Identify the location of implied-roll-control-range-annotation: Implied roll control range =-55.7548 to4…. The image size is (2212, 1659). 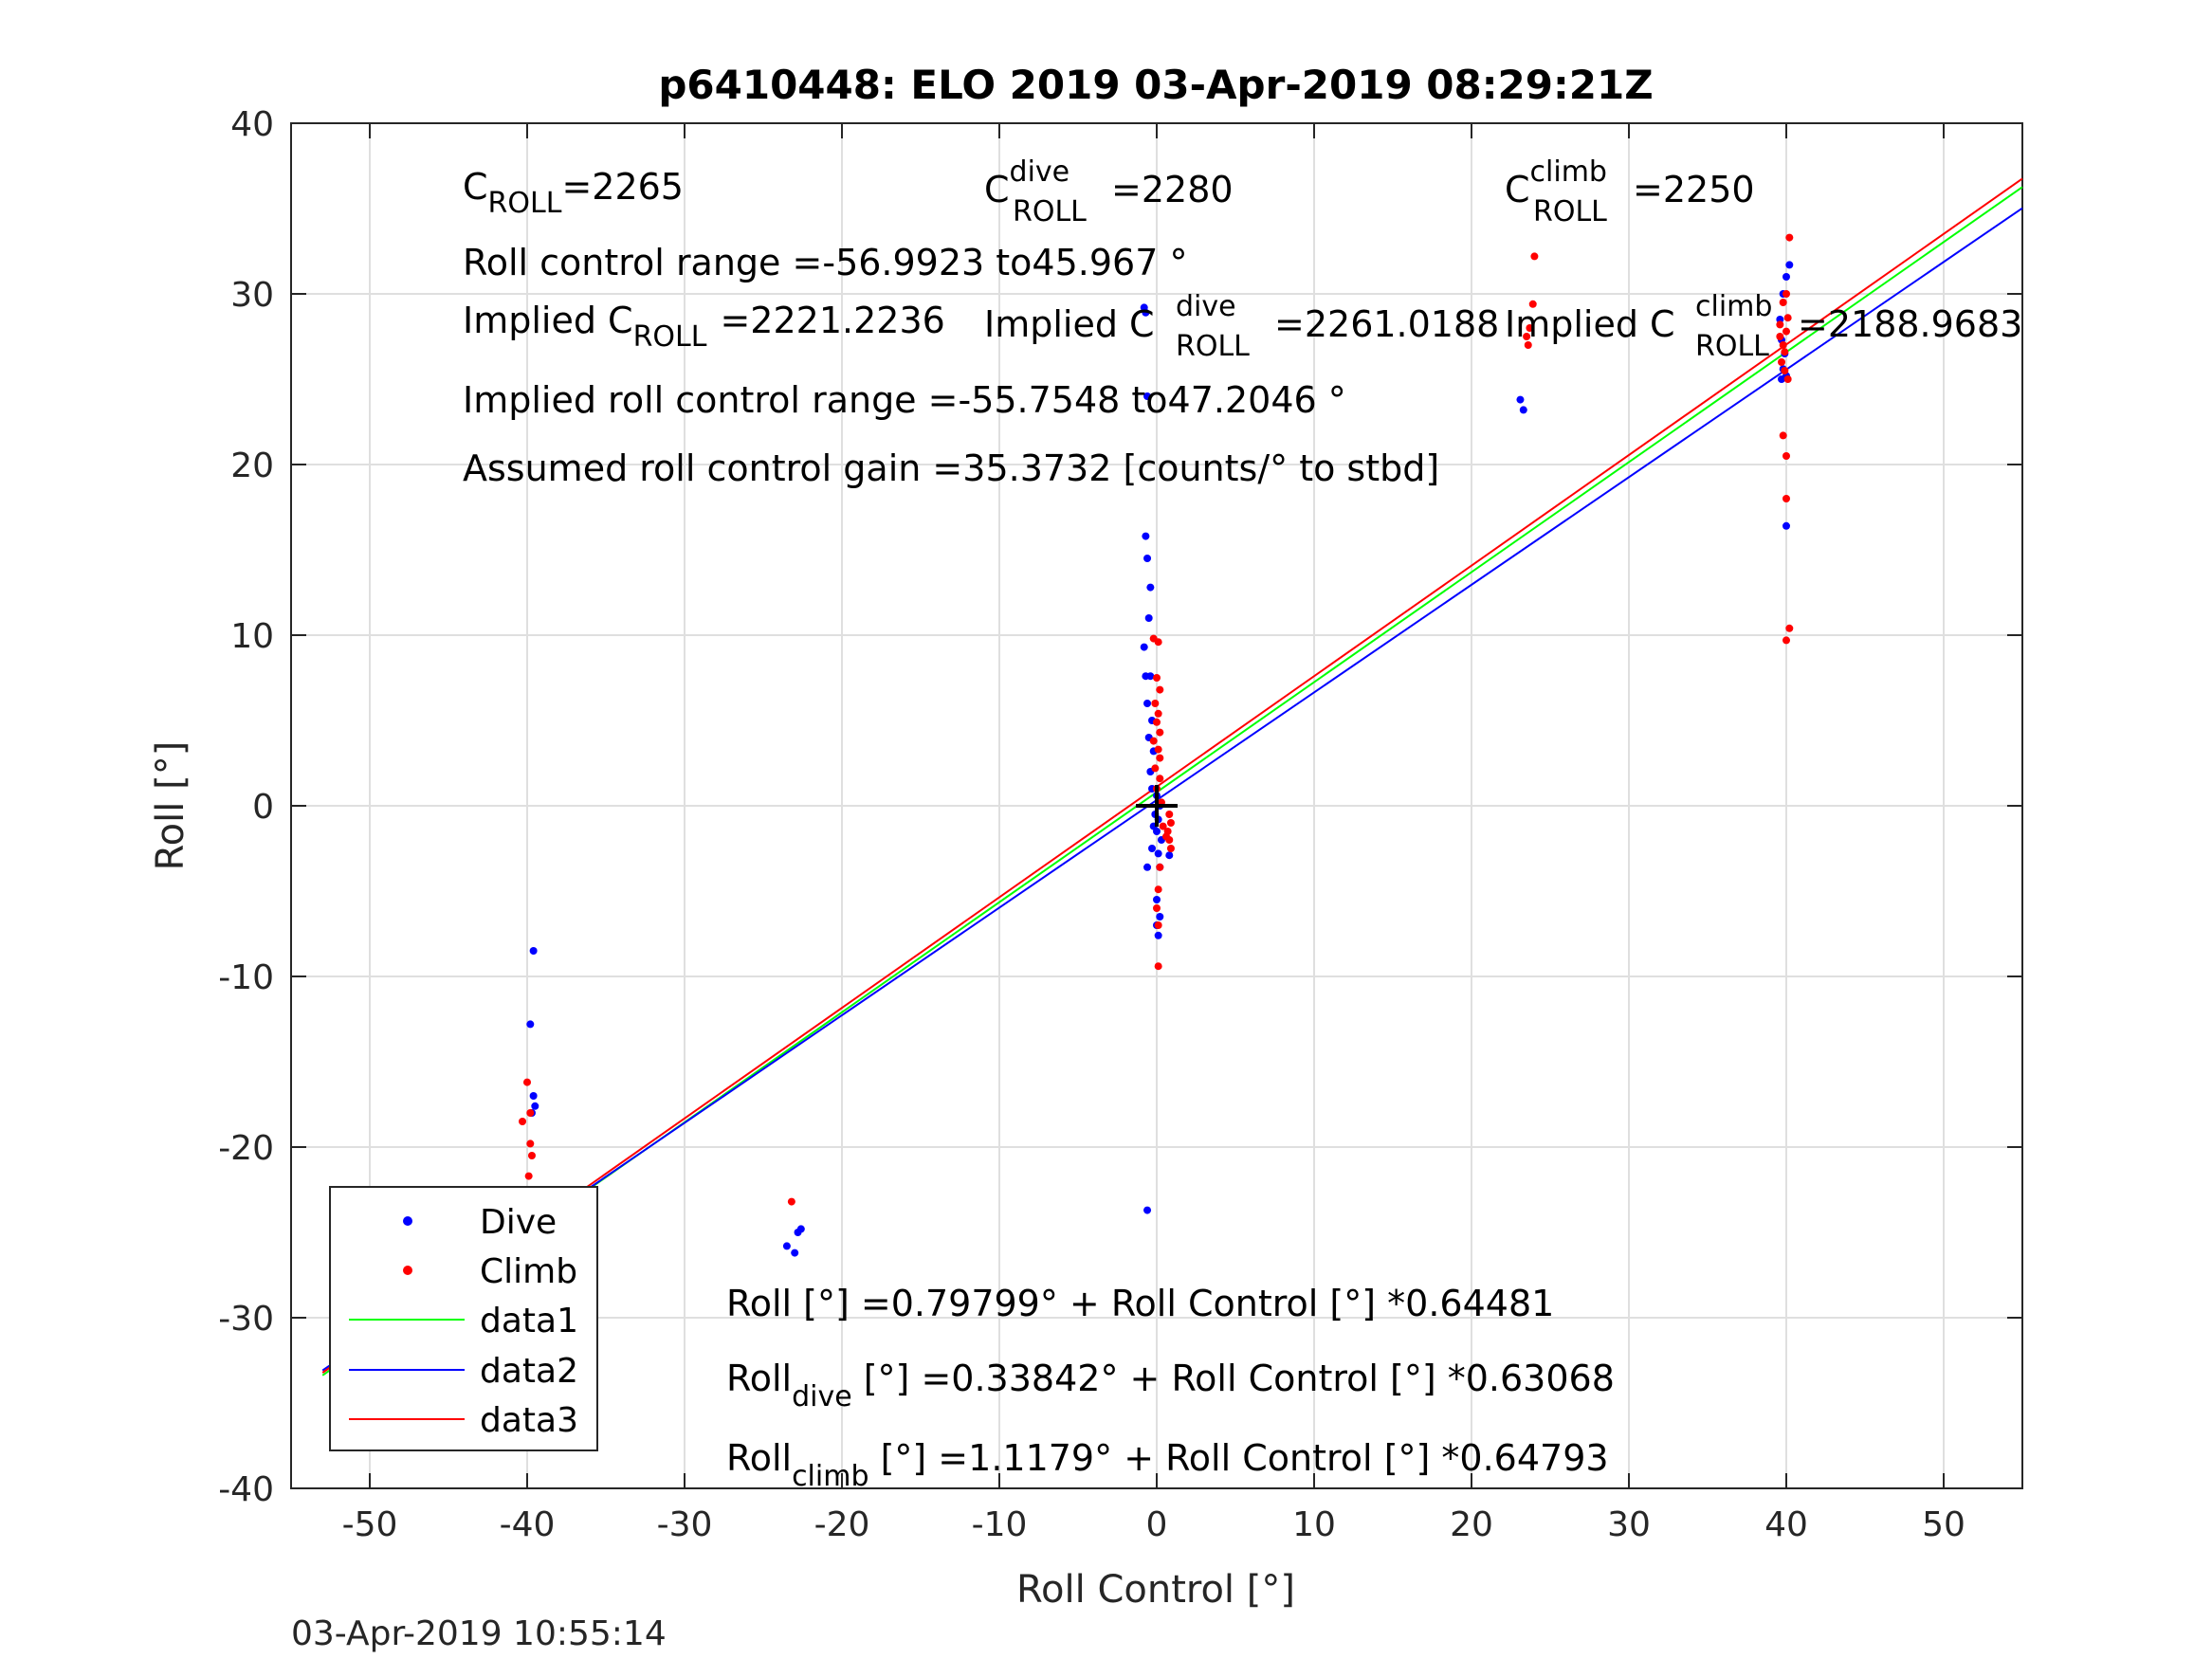
(904, 400).